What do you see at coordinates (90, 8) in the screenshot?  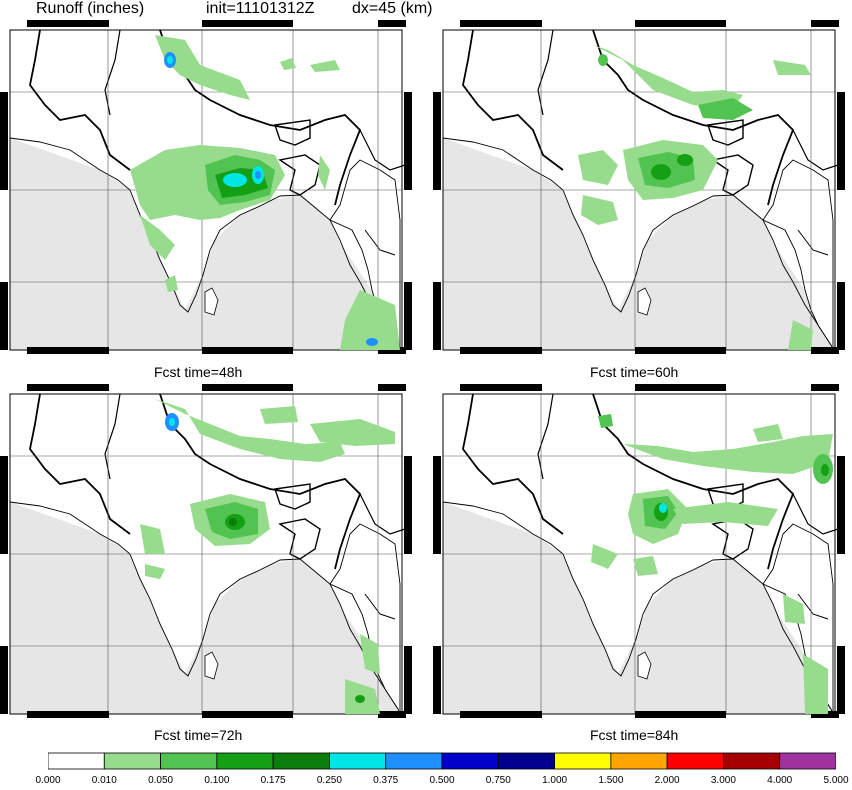 I see `variable-title: Runoff (inches)` at bounding box center [90, 8].